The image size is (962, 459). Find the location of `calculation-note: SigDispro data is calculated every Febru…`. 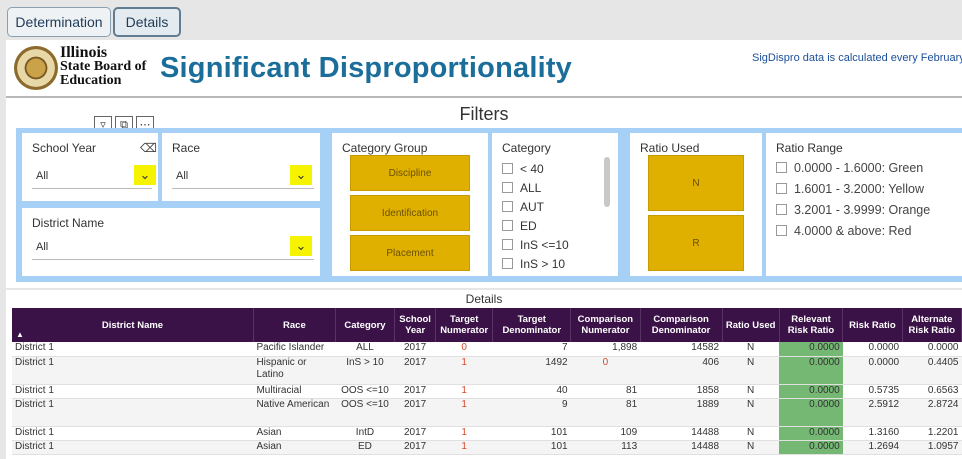

calculation-note: SigDispro data is calculated every Febru… is located at coordinates (857, 58).